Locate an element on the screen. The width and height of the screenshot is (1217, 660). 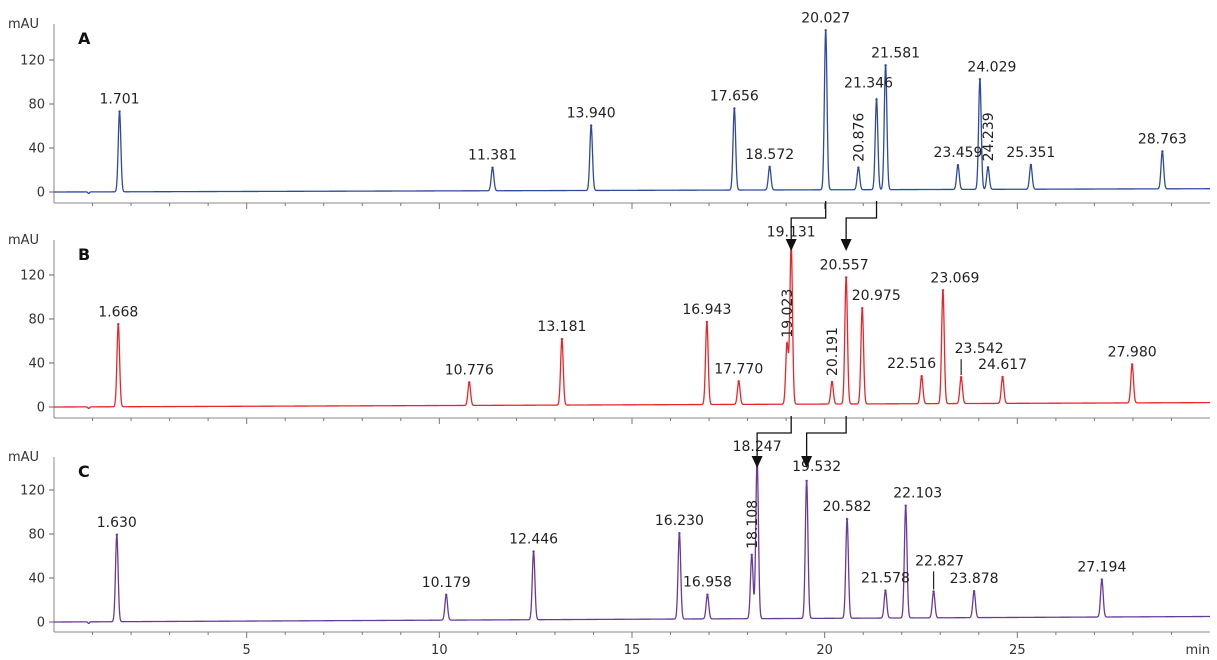
peak-label: 1.668 is located at coordinates (118, 312).